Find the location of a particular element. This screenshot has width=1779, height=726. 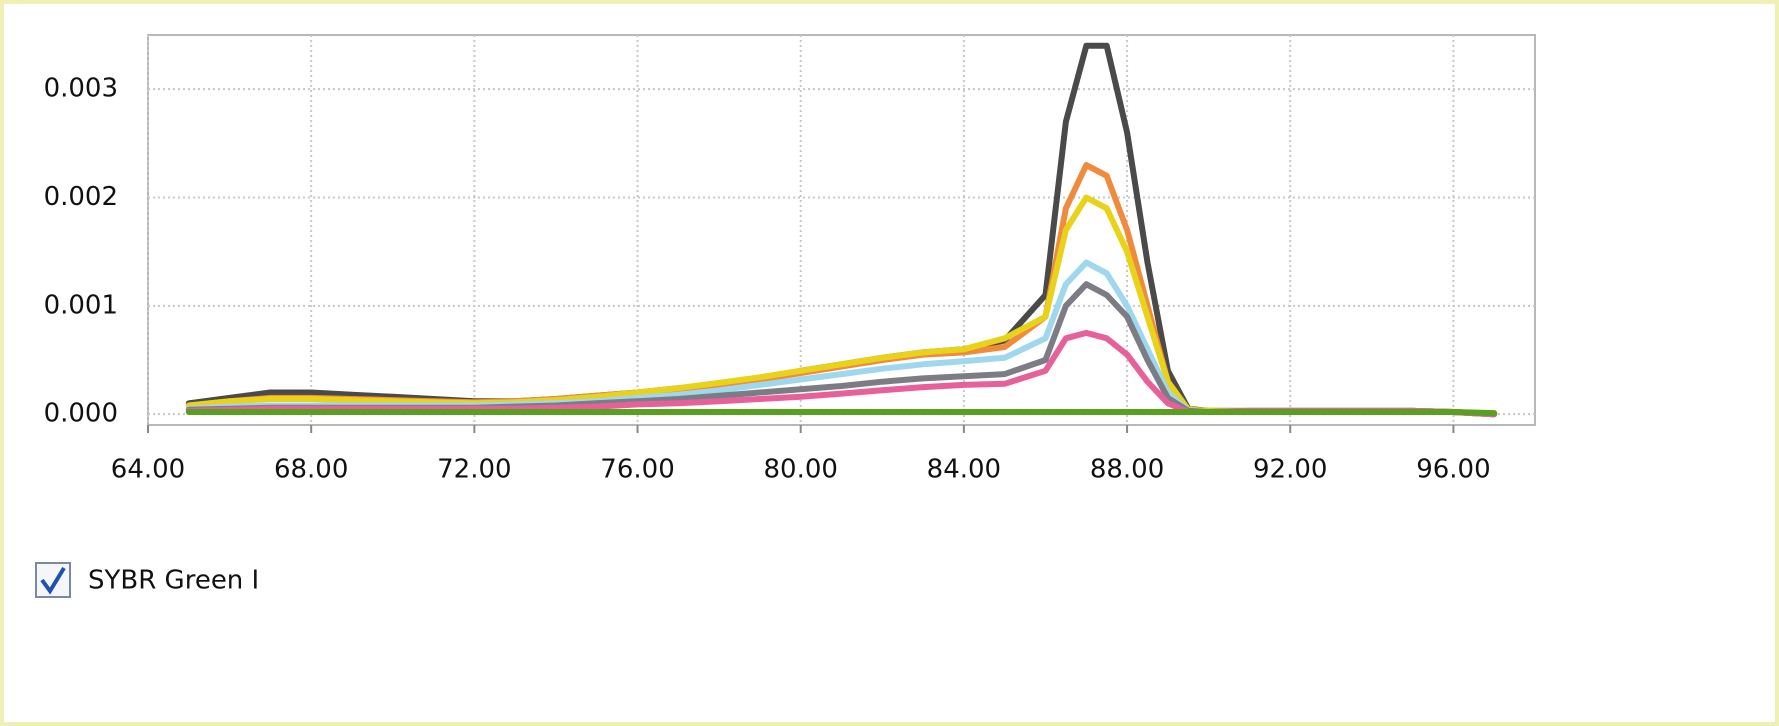

series-line is located at coordinates (841, 413).